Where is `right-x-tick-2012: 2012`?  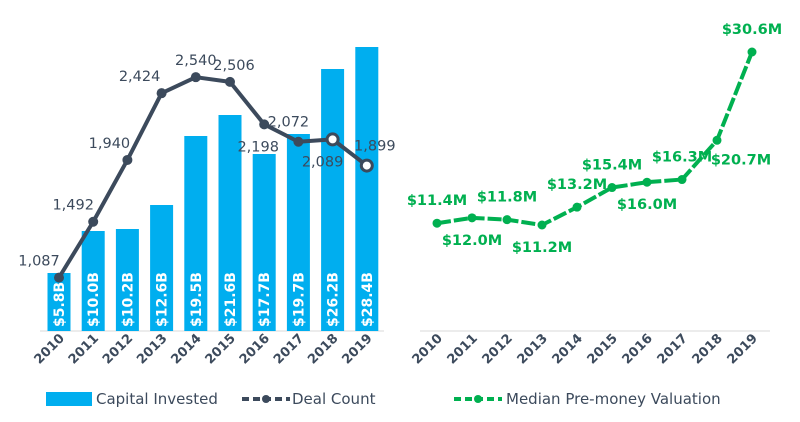
right-x-tick-2012: 2012 is located at coordinates (498, 349).